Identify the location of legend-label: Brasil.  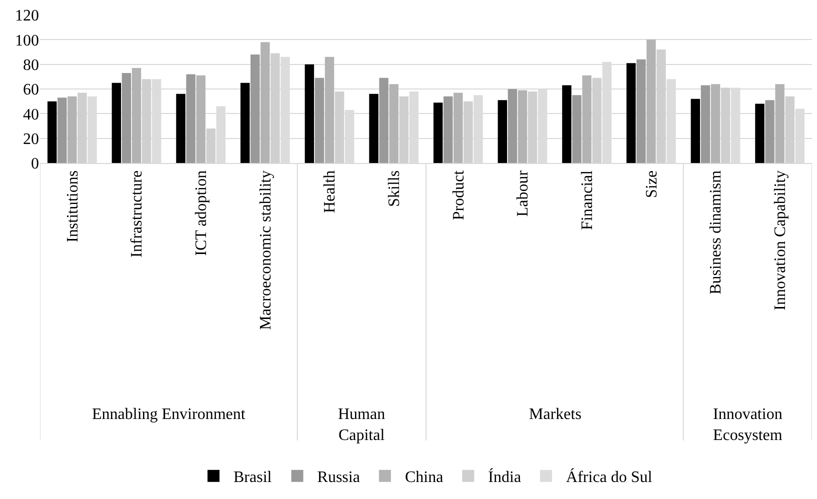
(253, 477).